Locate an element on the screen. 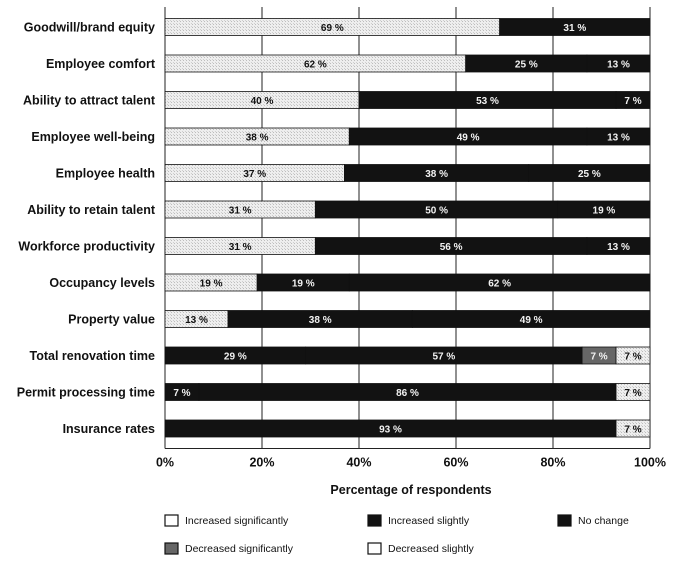  category-label: Employee comfort is located at coordinates (101, 64).